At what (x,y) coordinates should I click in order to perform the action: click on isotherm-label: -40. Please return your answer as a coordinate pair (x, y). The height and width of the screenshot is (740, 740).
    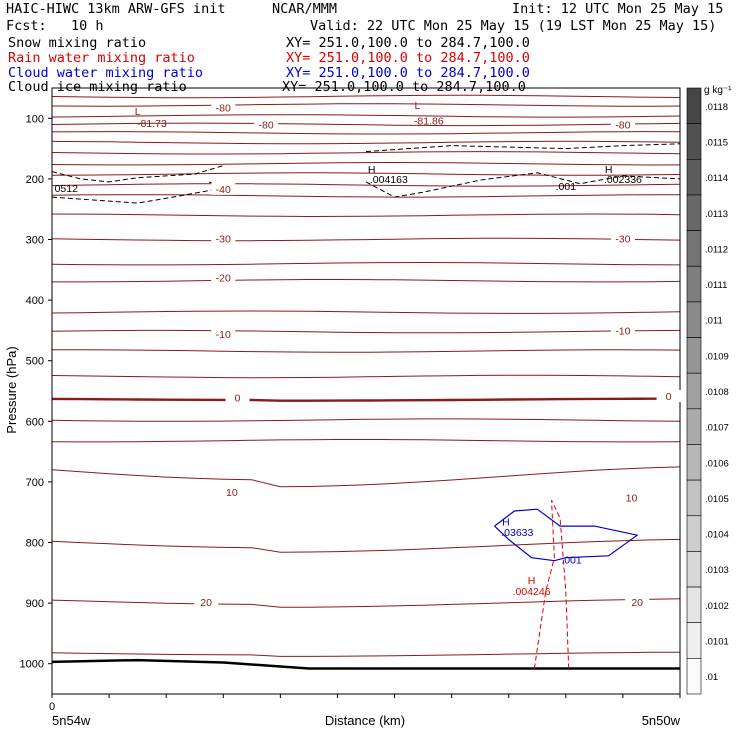
    Looking at the image, I should click on (223, 190).